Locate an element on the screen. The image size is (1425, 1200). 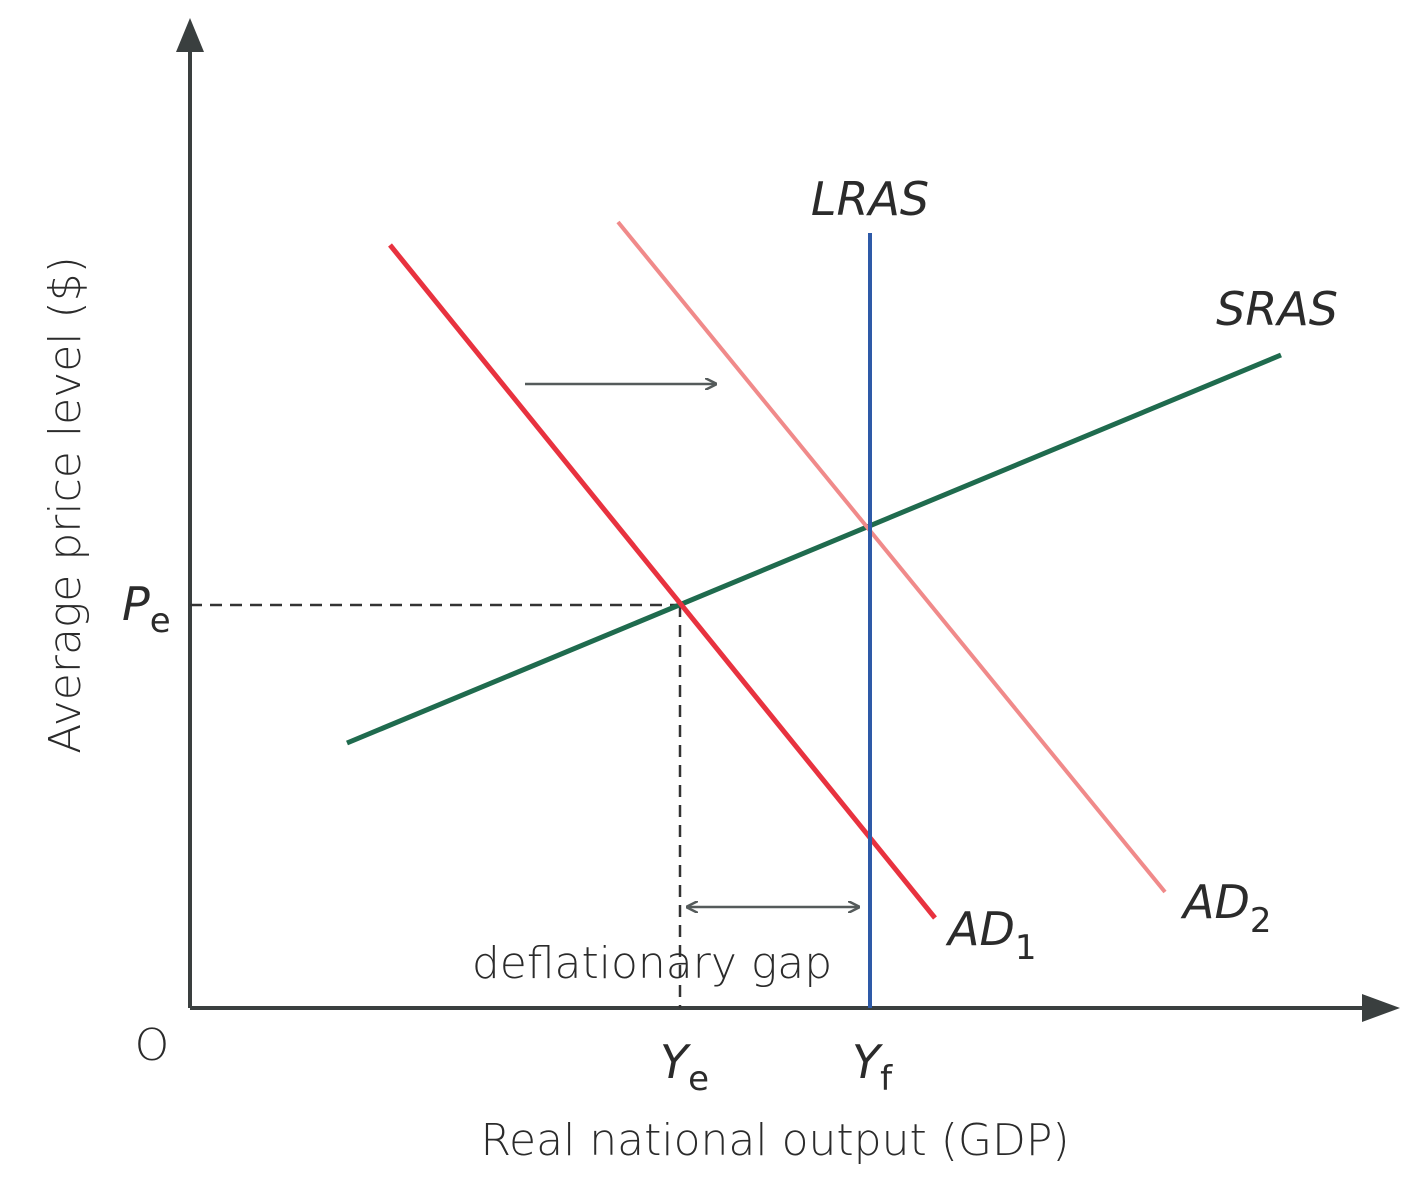
ad2-label-sub: 2 is located at coordinates (1261, 921).